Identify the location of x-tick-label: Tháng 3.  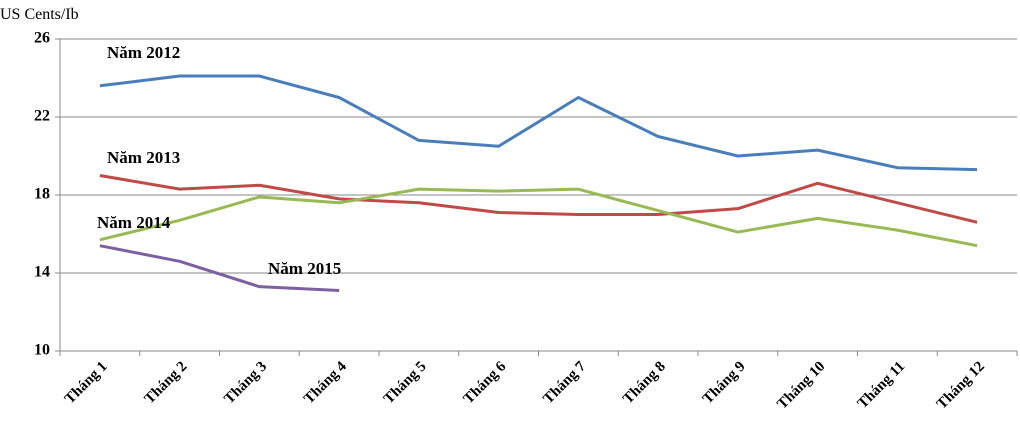
(245, 383).